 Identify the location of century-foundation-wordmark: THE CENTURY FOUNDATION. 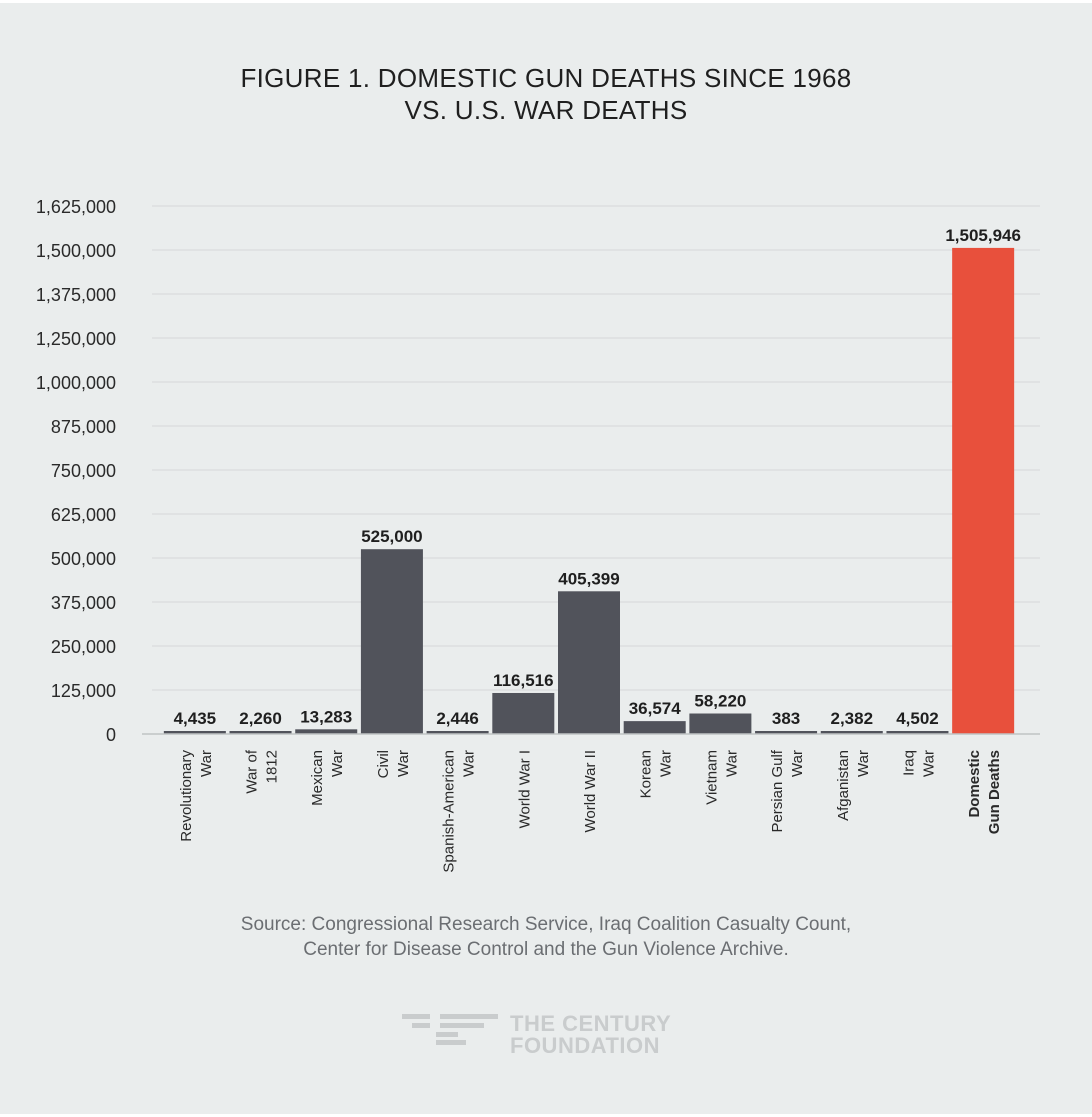
(590, 1035).